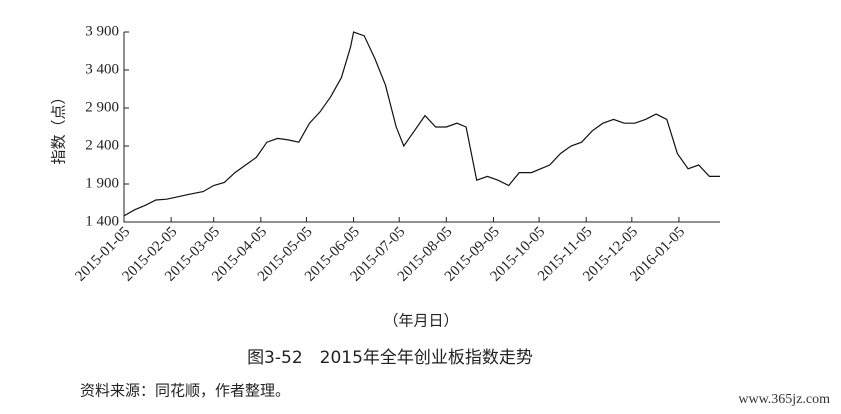 The width and height of the screenshot is (841, 414). What do you see at coordinates (58, 126) in the screenshot?
I see `y-axis-label: 指数（点）` at bounding box center [58, 126].